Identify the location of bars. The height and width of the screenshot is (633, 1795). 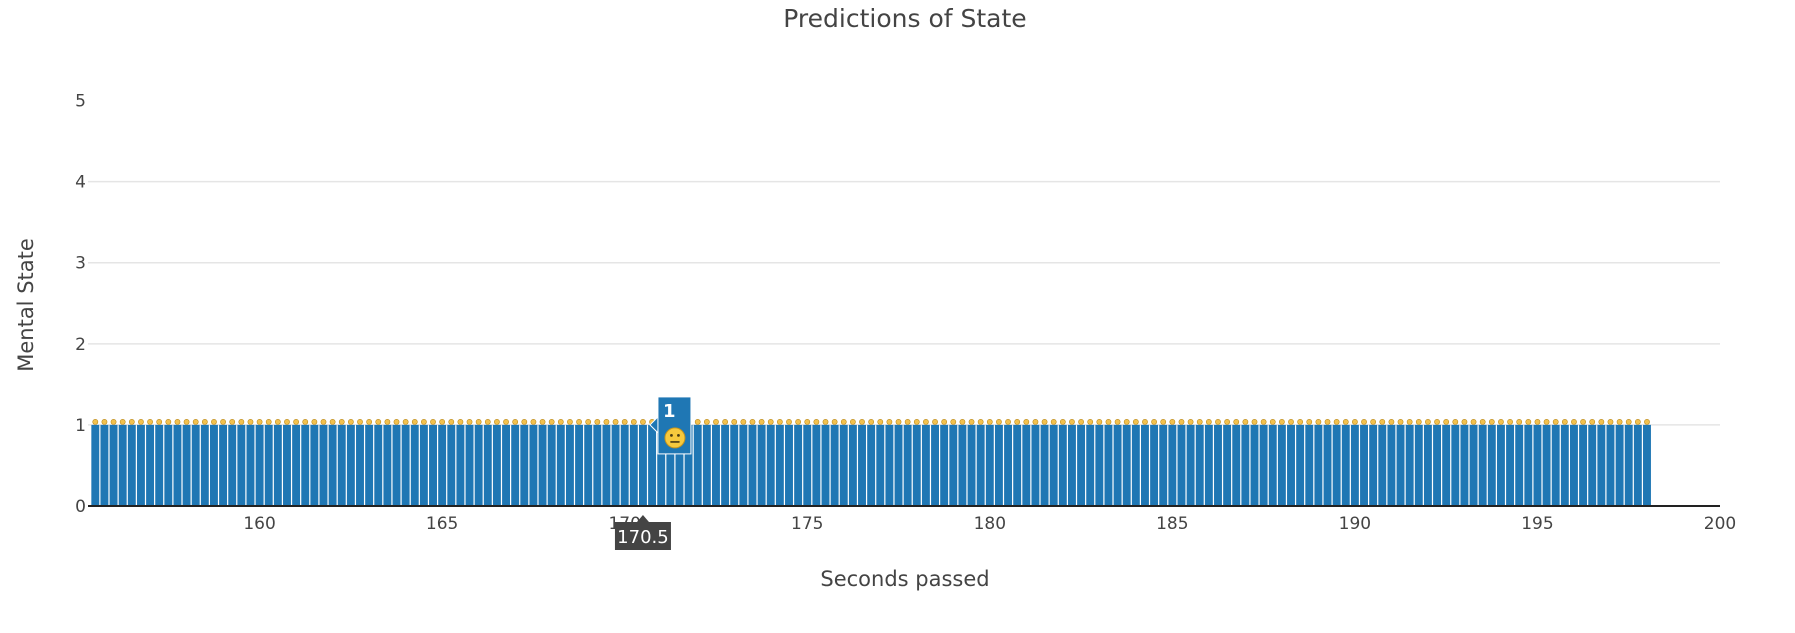
(871, 465).